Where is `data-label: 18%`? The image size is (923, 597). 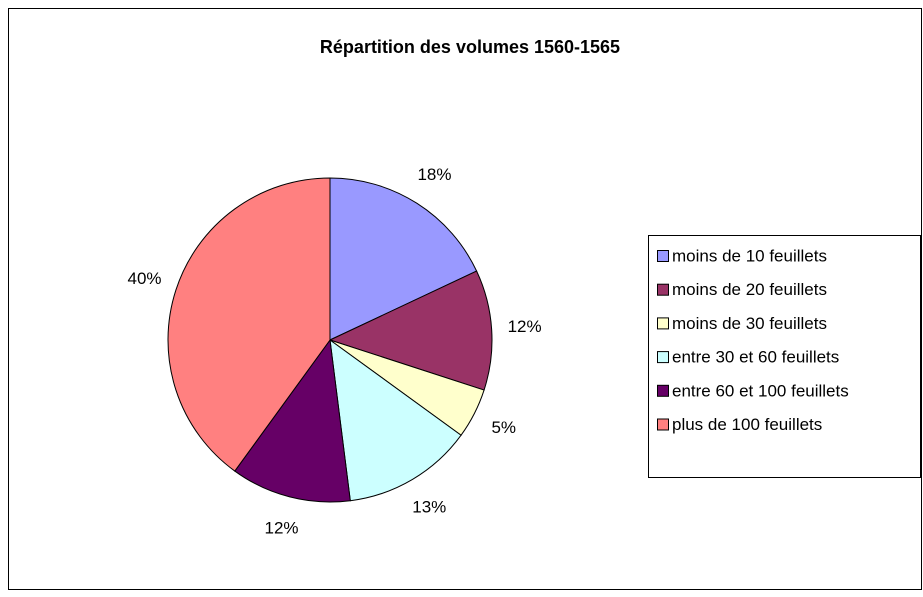
data-label: 18% is located at coordinates (434, 174).